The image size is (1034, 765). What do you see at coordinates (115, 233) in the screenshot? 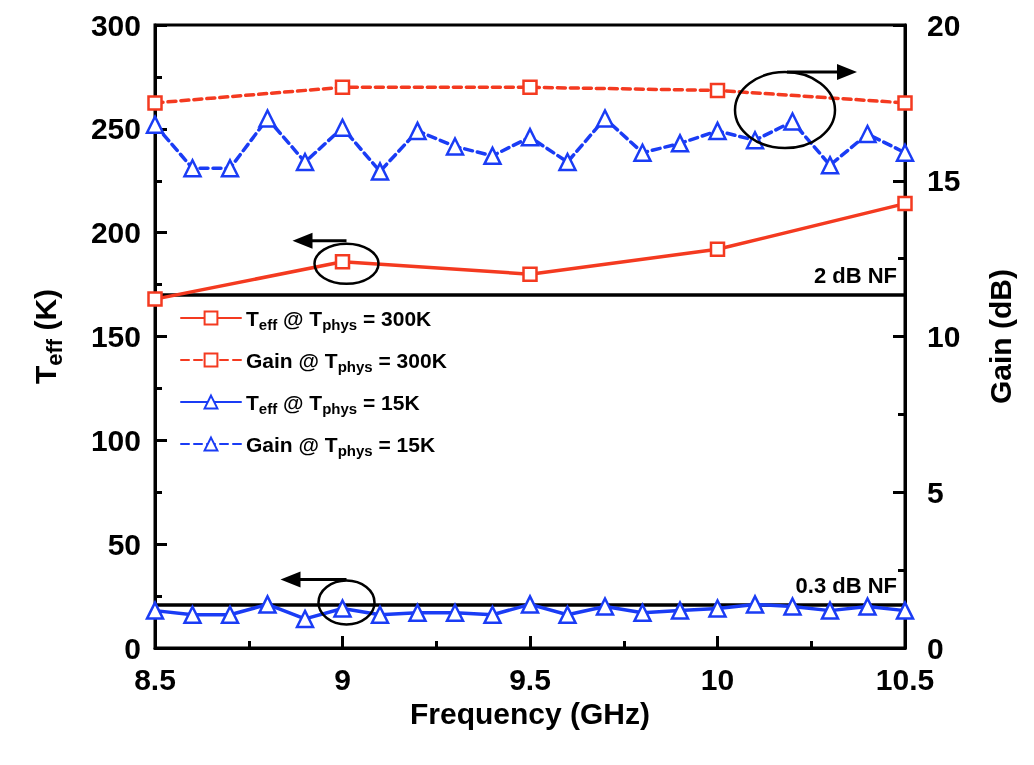
I see `y-tick-label: 200` at bounding box center [115, 233].